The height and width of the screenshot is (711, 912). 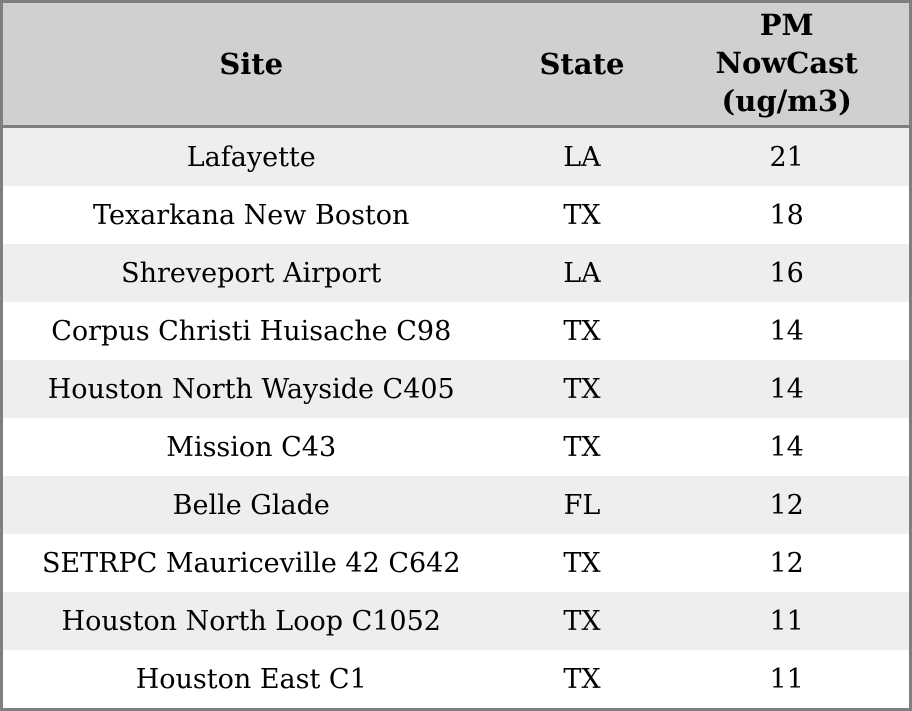 What do you see at coordinates (251, 505) in the screenshot?
I see `cell-site: Belle Glade` at bounding box center [251, 505].